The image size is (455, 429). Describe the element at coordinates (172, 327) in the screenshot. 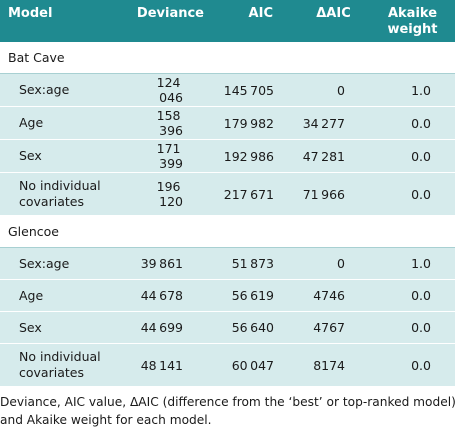

I see `deviance-cell: 44 699` at that location.